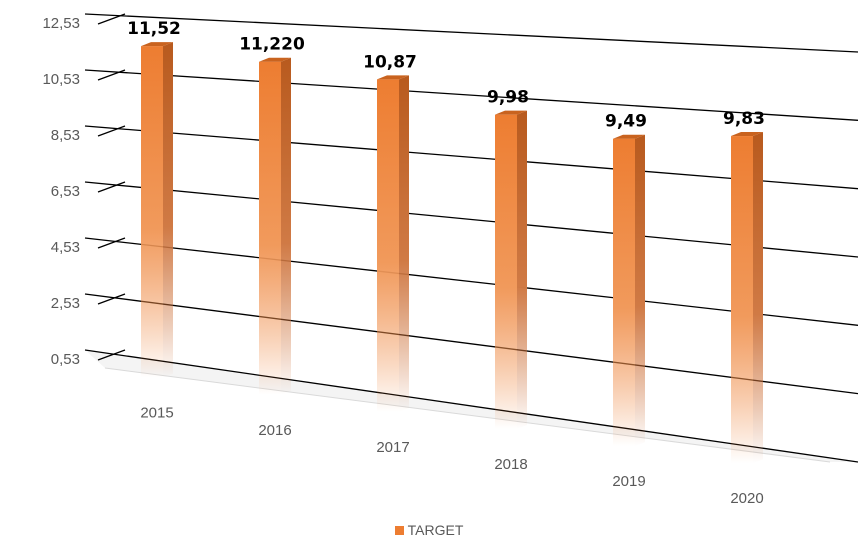 The width and height of the screenshot is (858, 545). Describe the element at coordinates (626, 122) in the screenshot. I see `data-label: 9,49` at that location.